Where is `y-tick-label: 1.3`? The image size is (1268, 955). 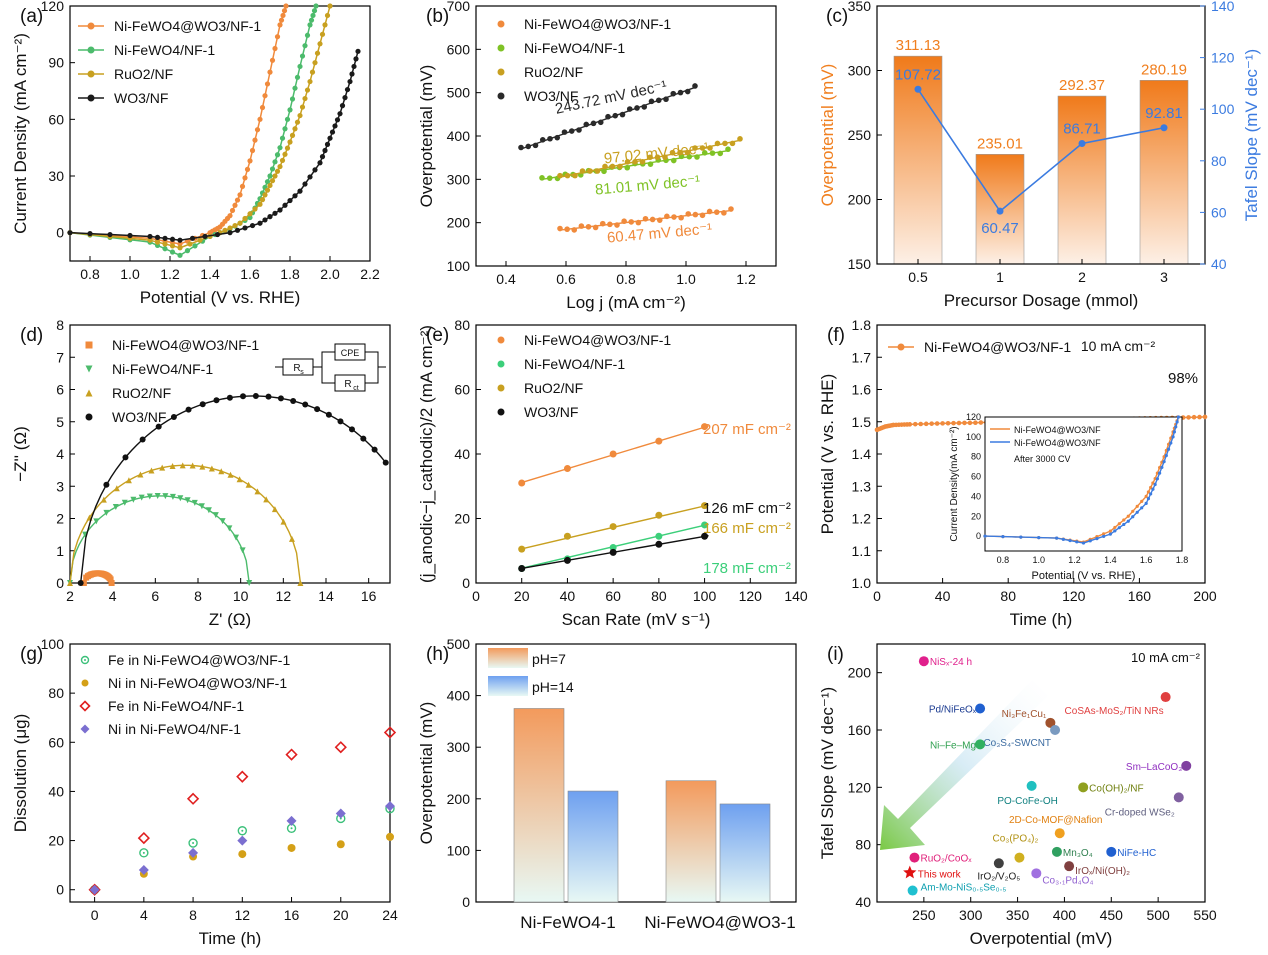 y-tick-label: 1.3 is located at coordinates (862, 486).